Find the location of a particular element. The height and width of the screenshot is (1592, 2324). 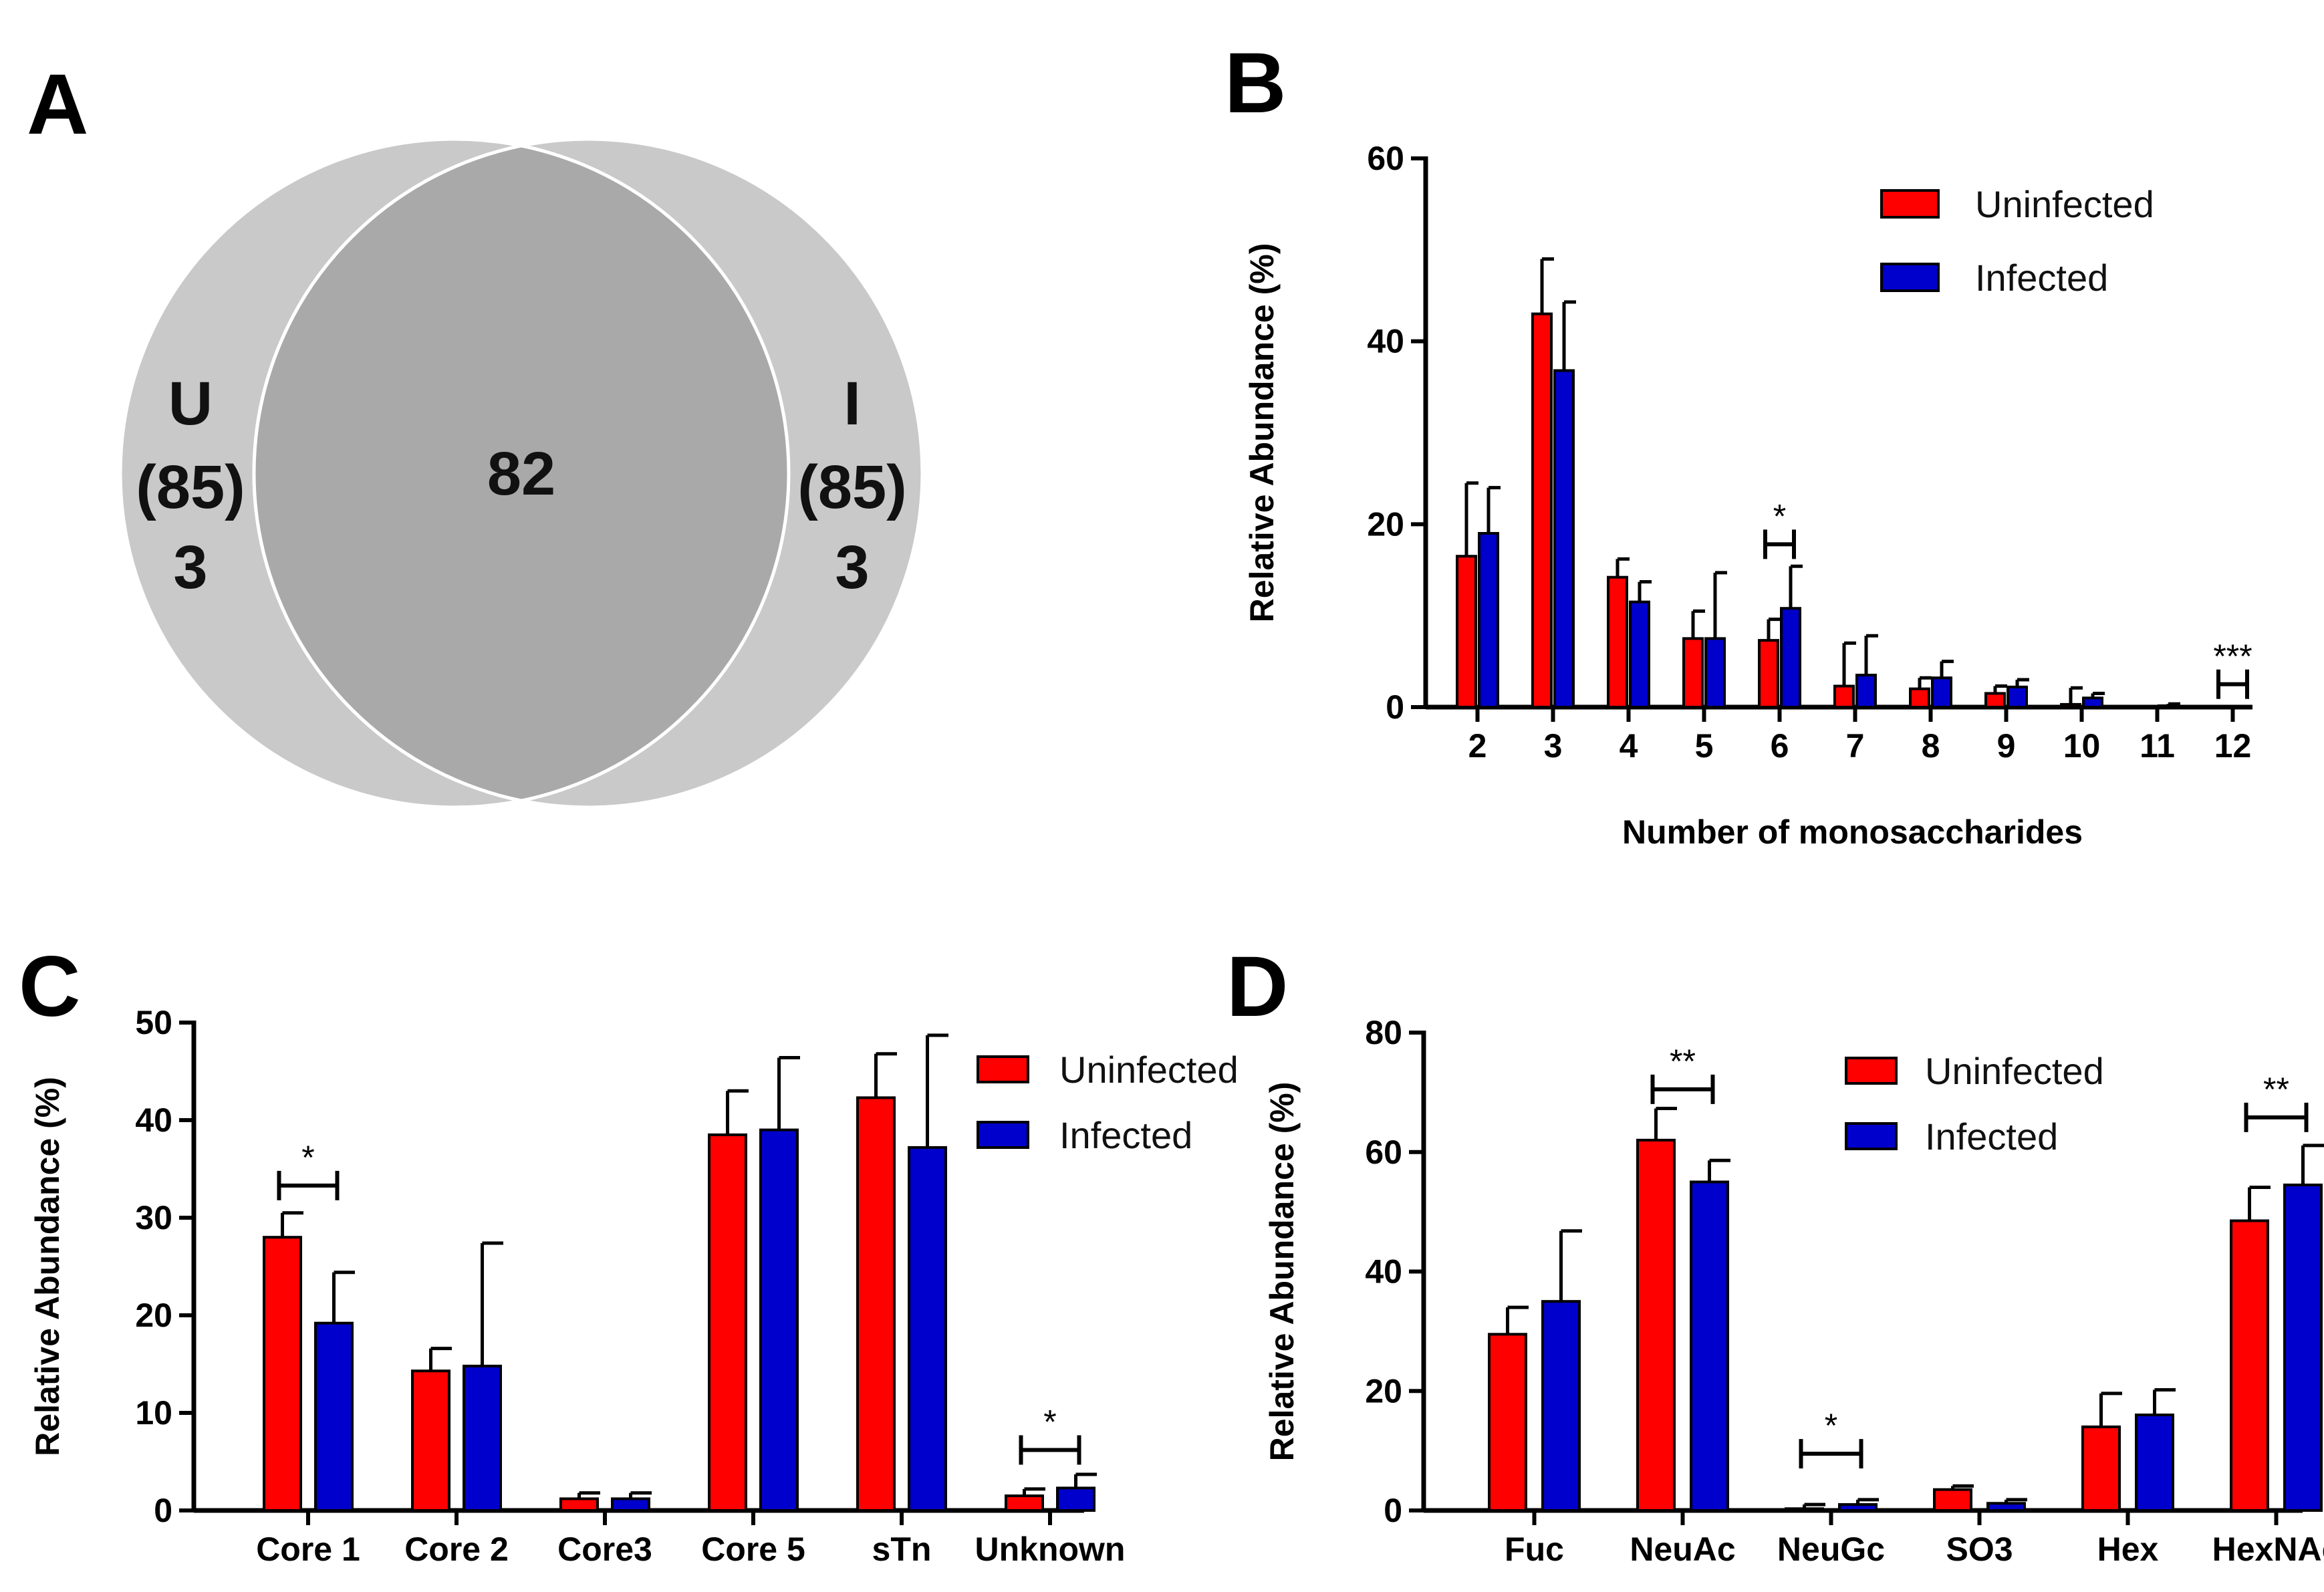

chart-d-x-tick-label-neugc: NeuGc is located at coordinates (1831, 1550).